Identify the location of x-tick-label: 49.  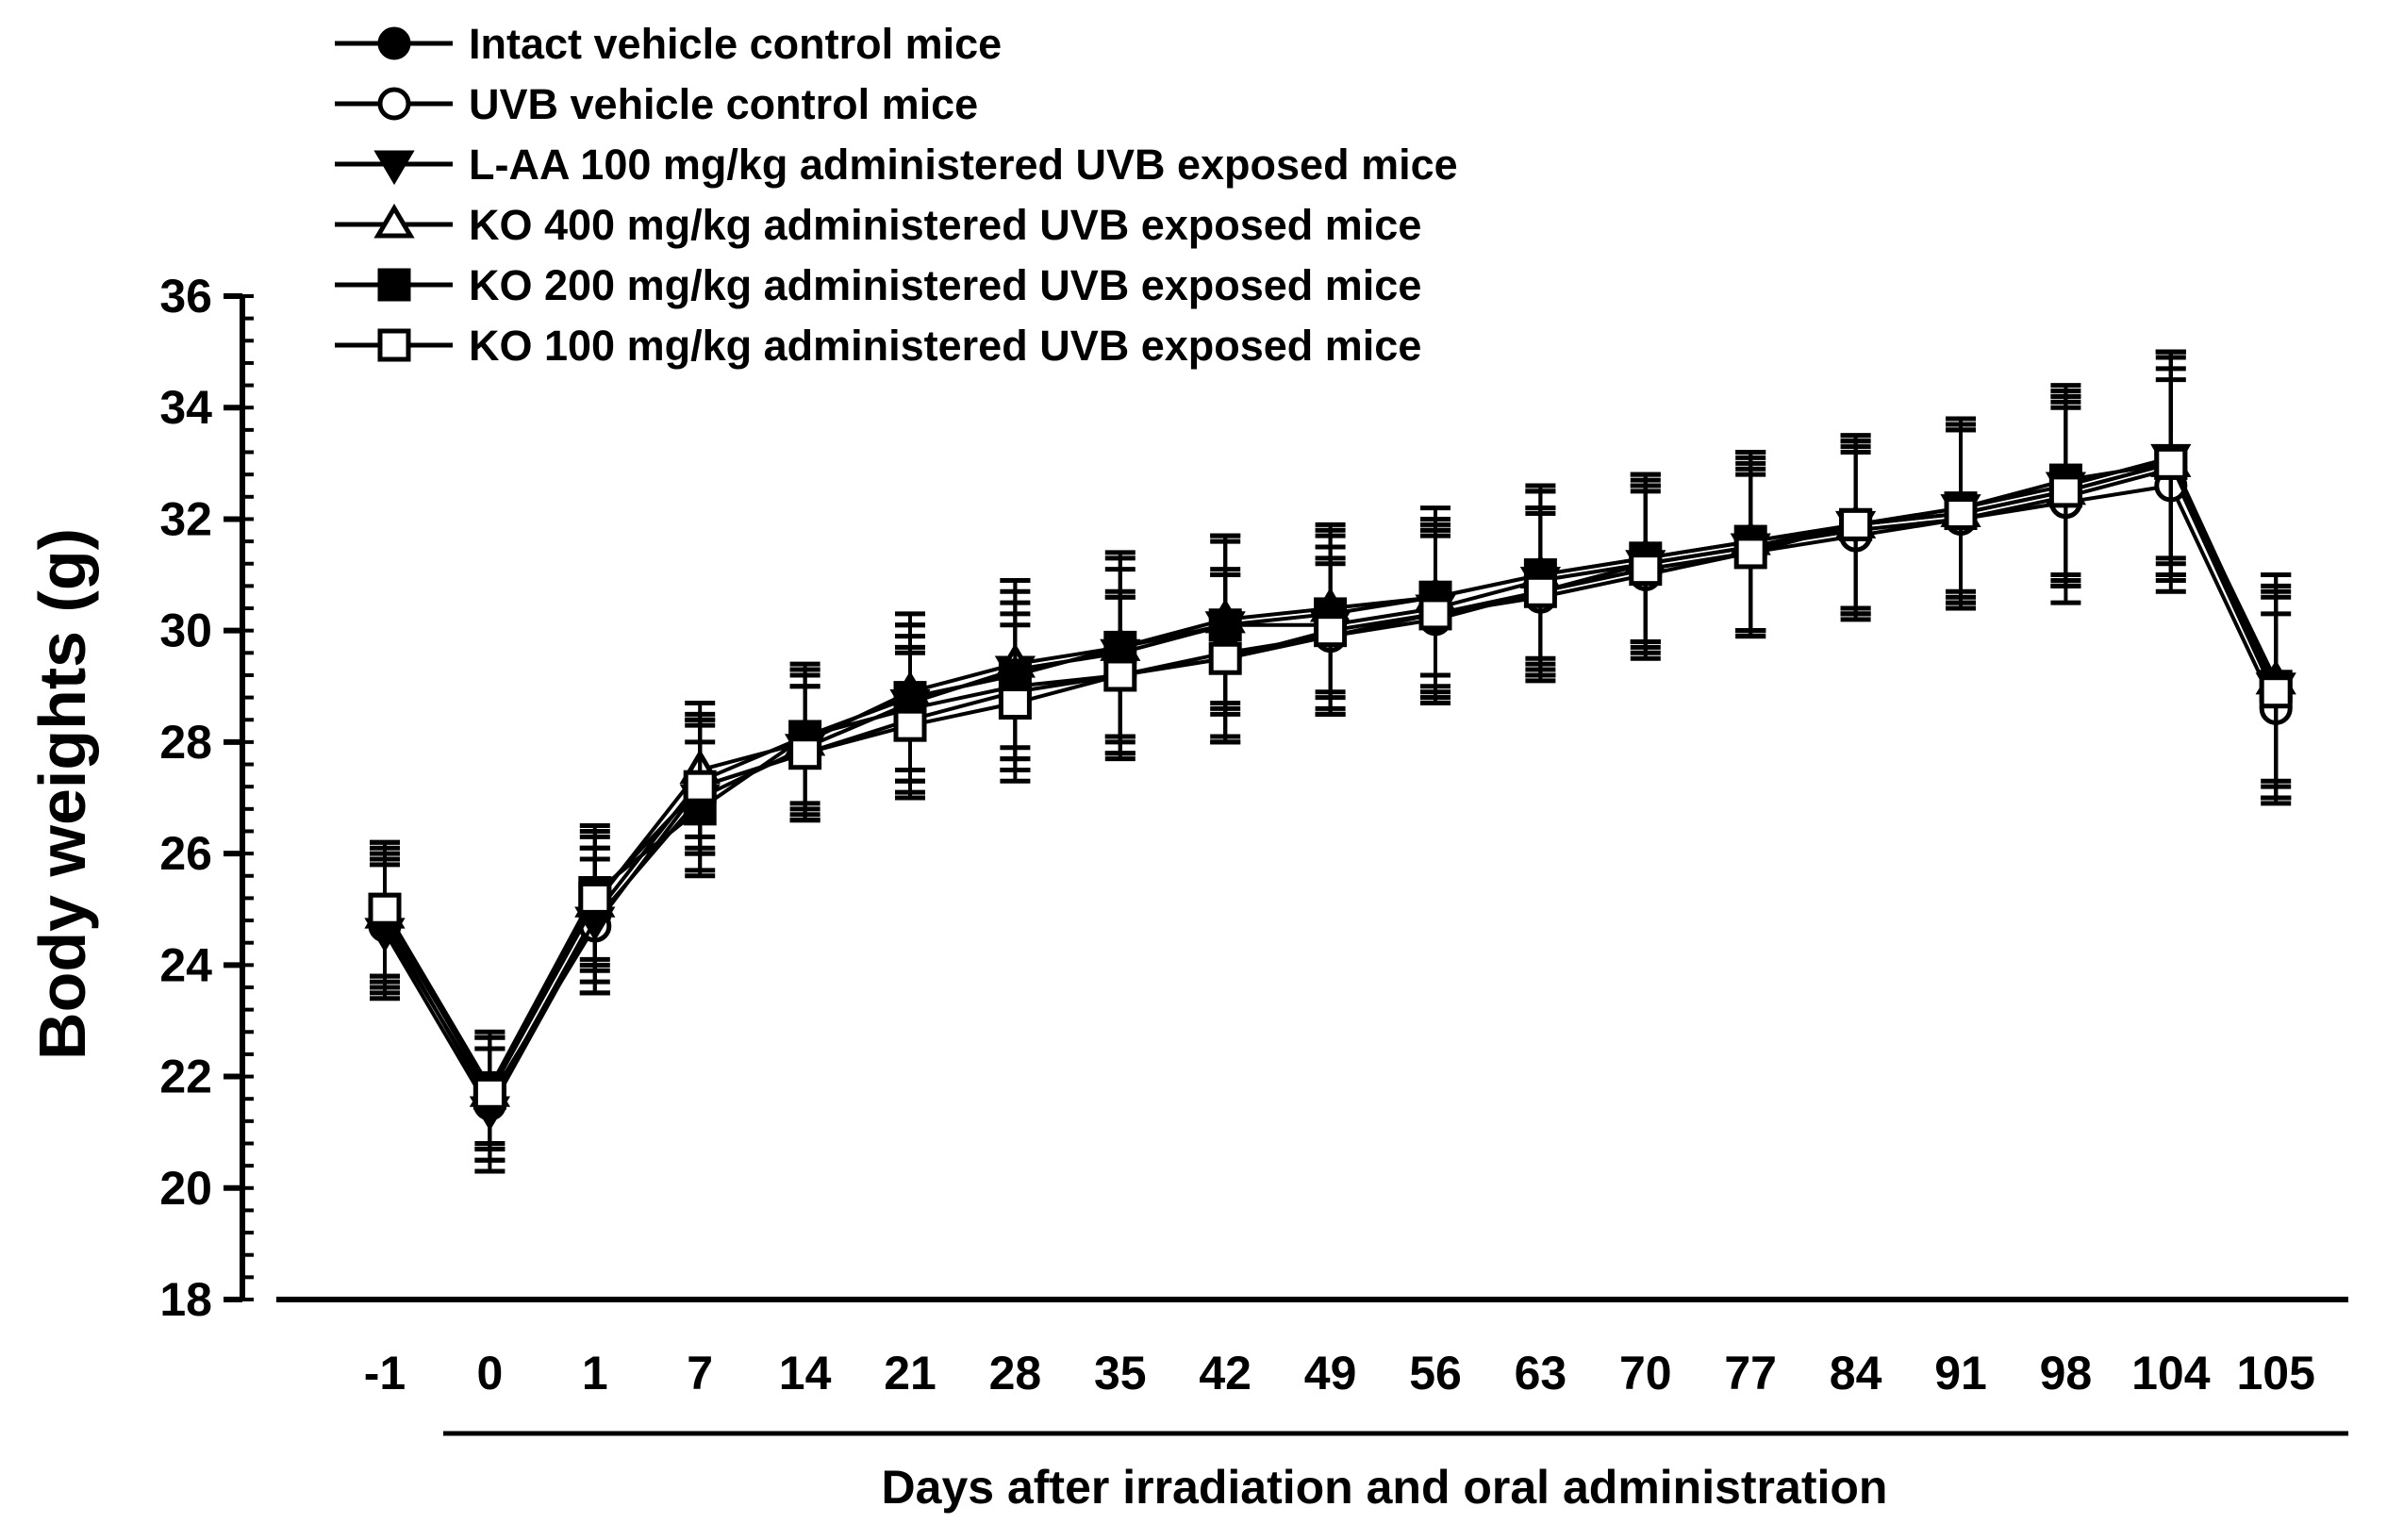
(1330, 1373).